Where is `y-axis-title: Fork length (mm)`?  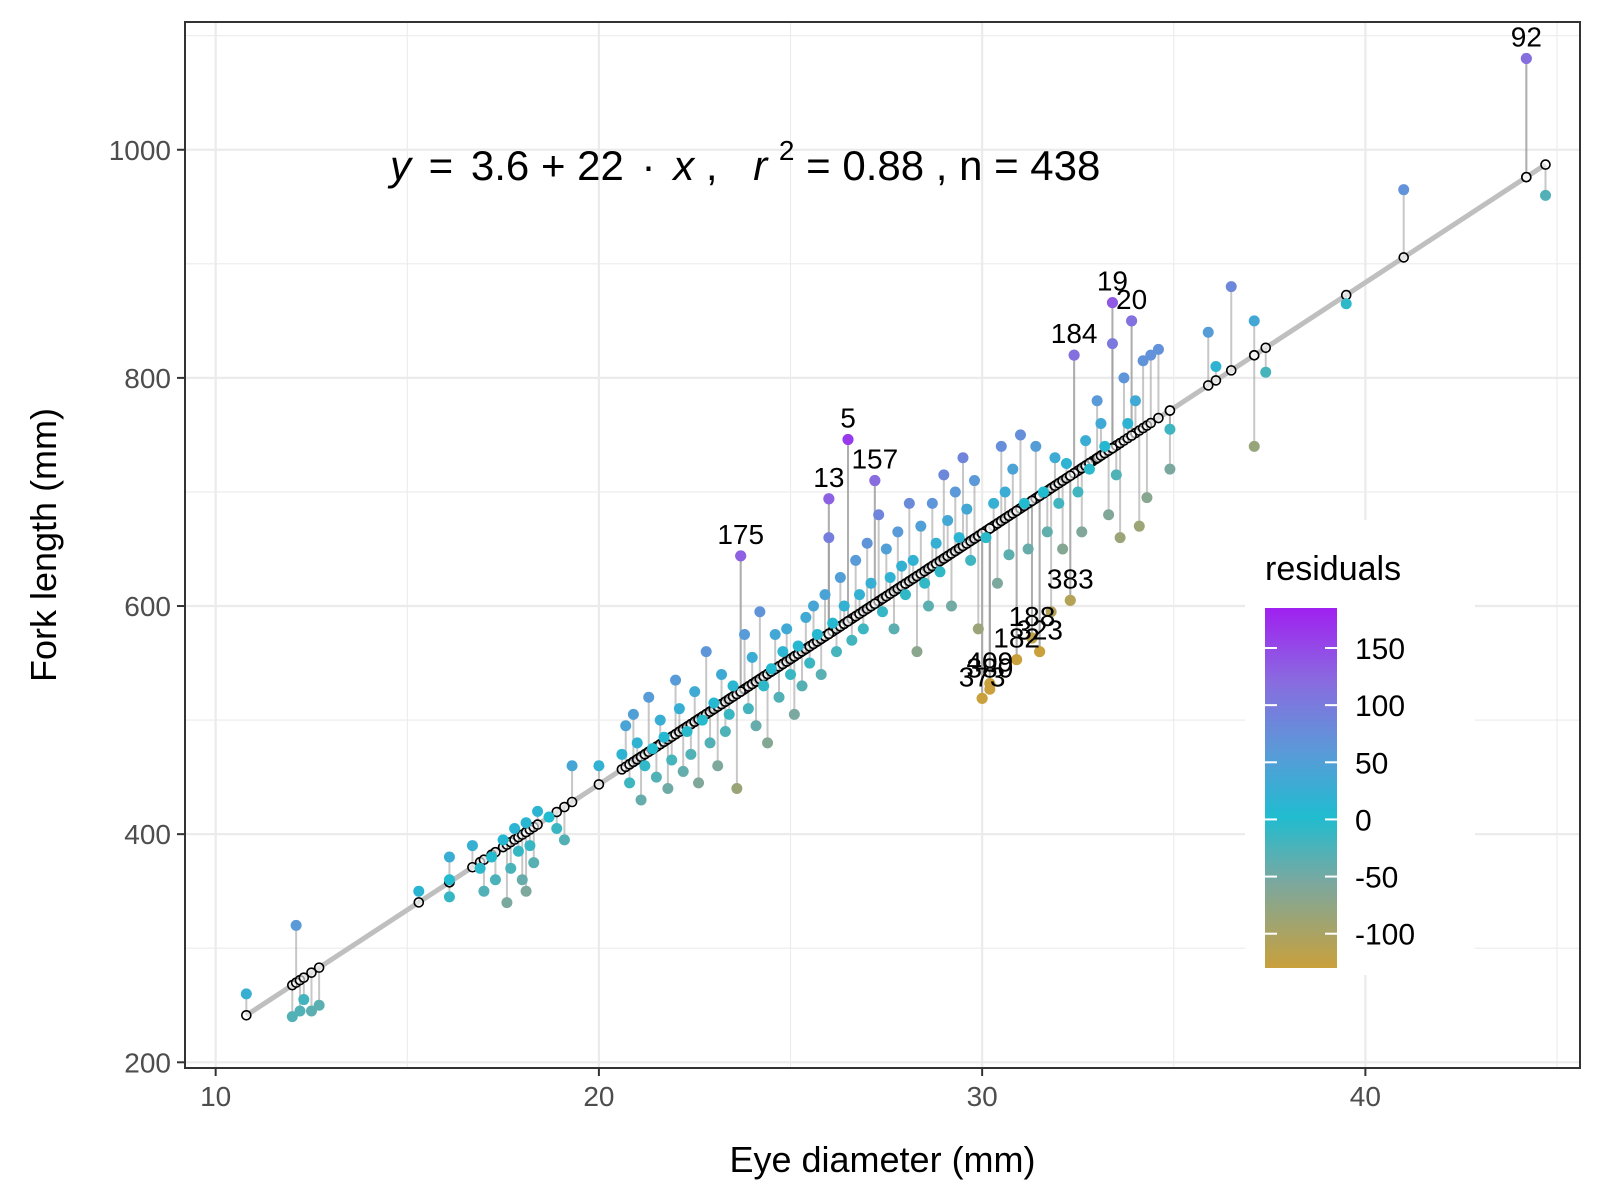 y-axis-title: Fork length (mm) is located at coordinates (43, 545).